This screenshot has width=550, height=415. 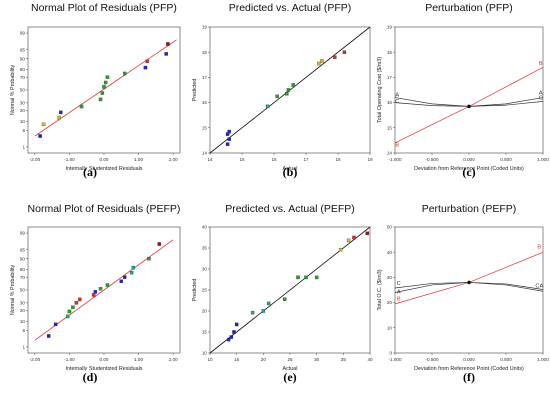 What do you see at coordinates (306, 159) in the screenshot?
I see `x-tick-label: 17` at bounding box center [306, 159].